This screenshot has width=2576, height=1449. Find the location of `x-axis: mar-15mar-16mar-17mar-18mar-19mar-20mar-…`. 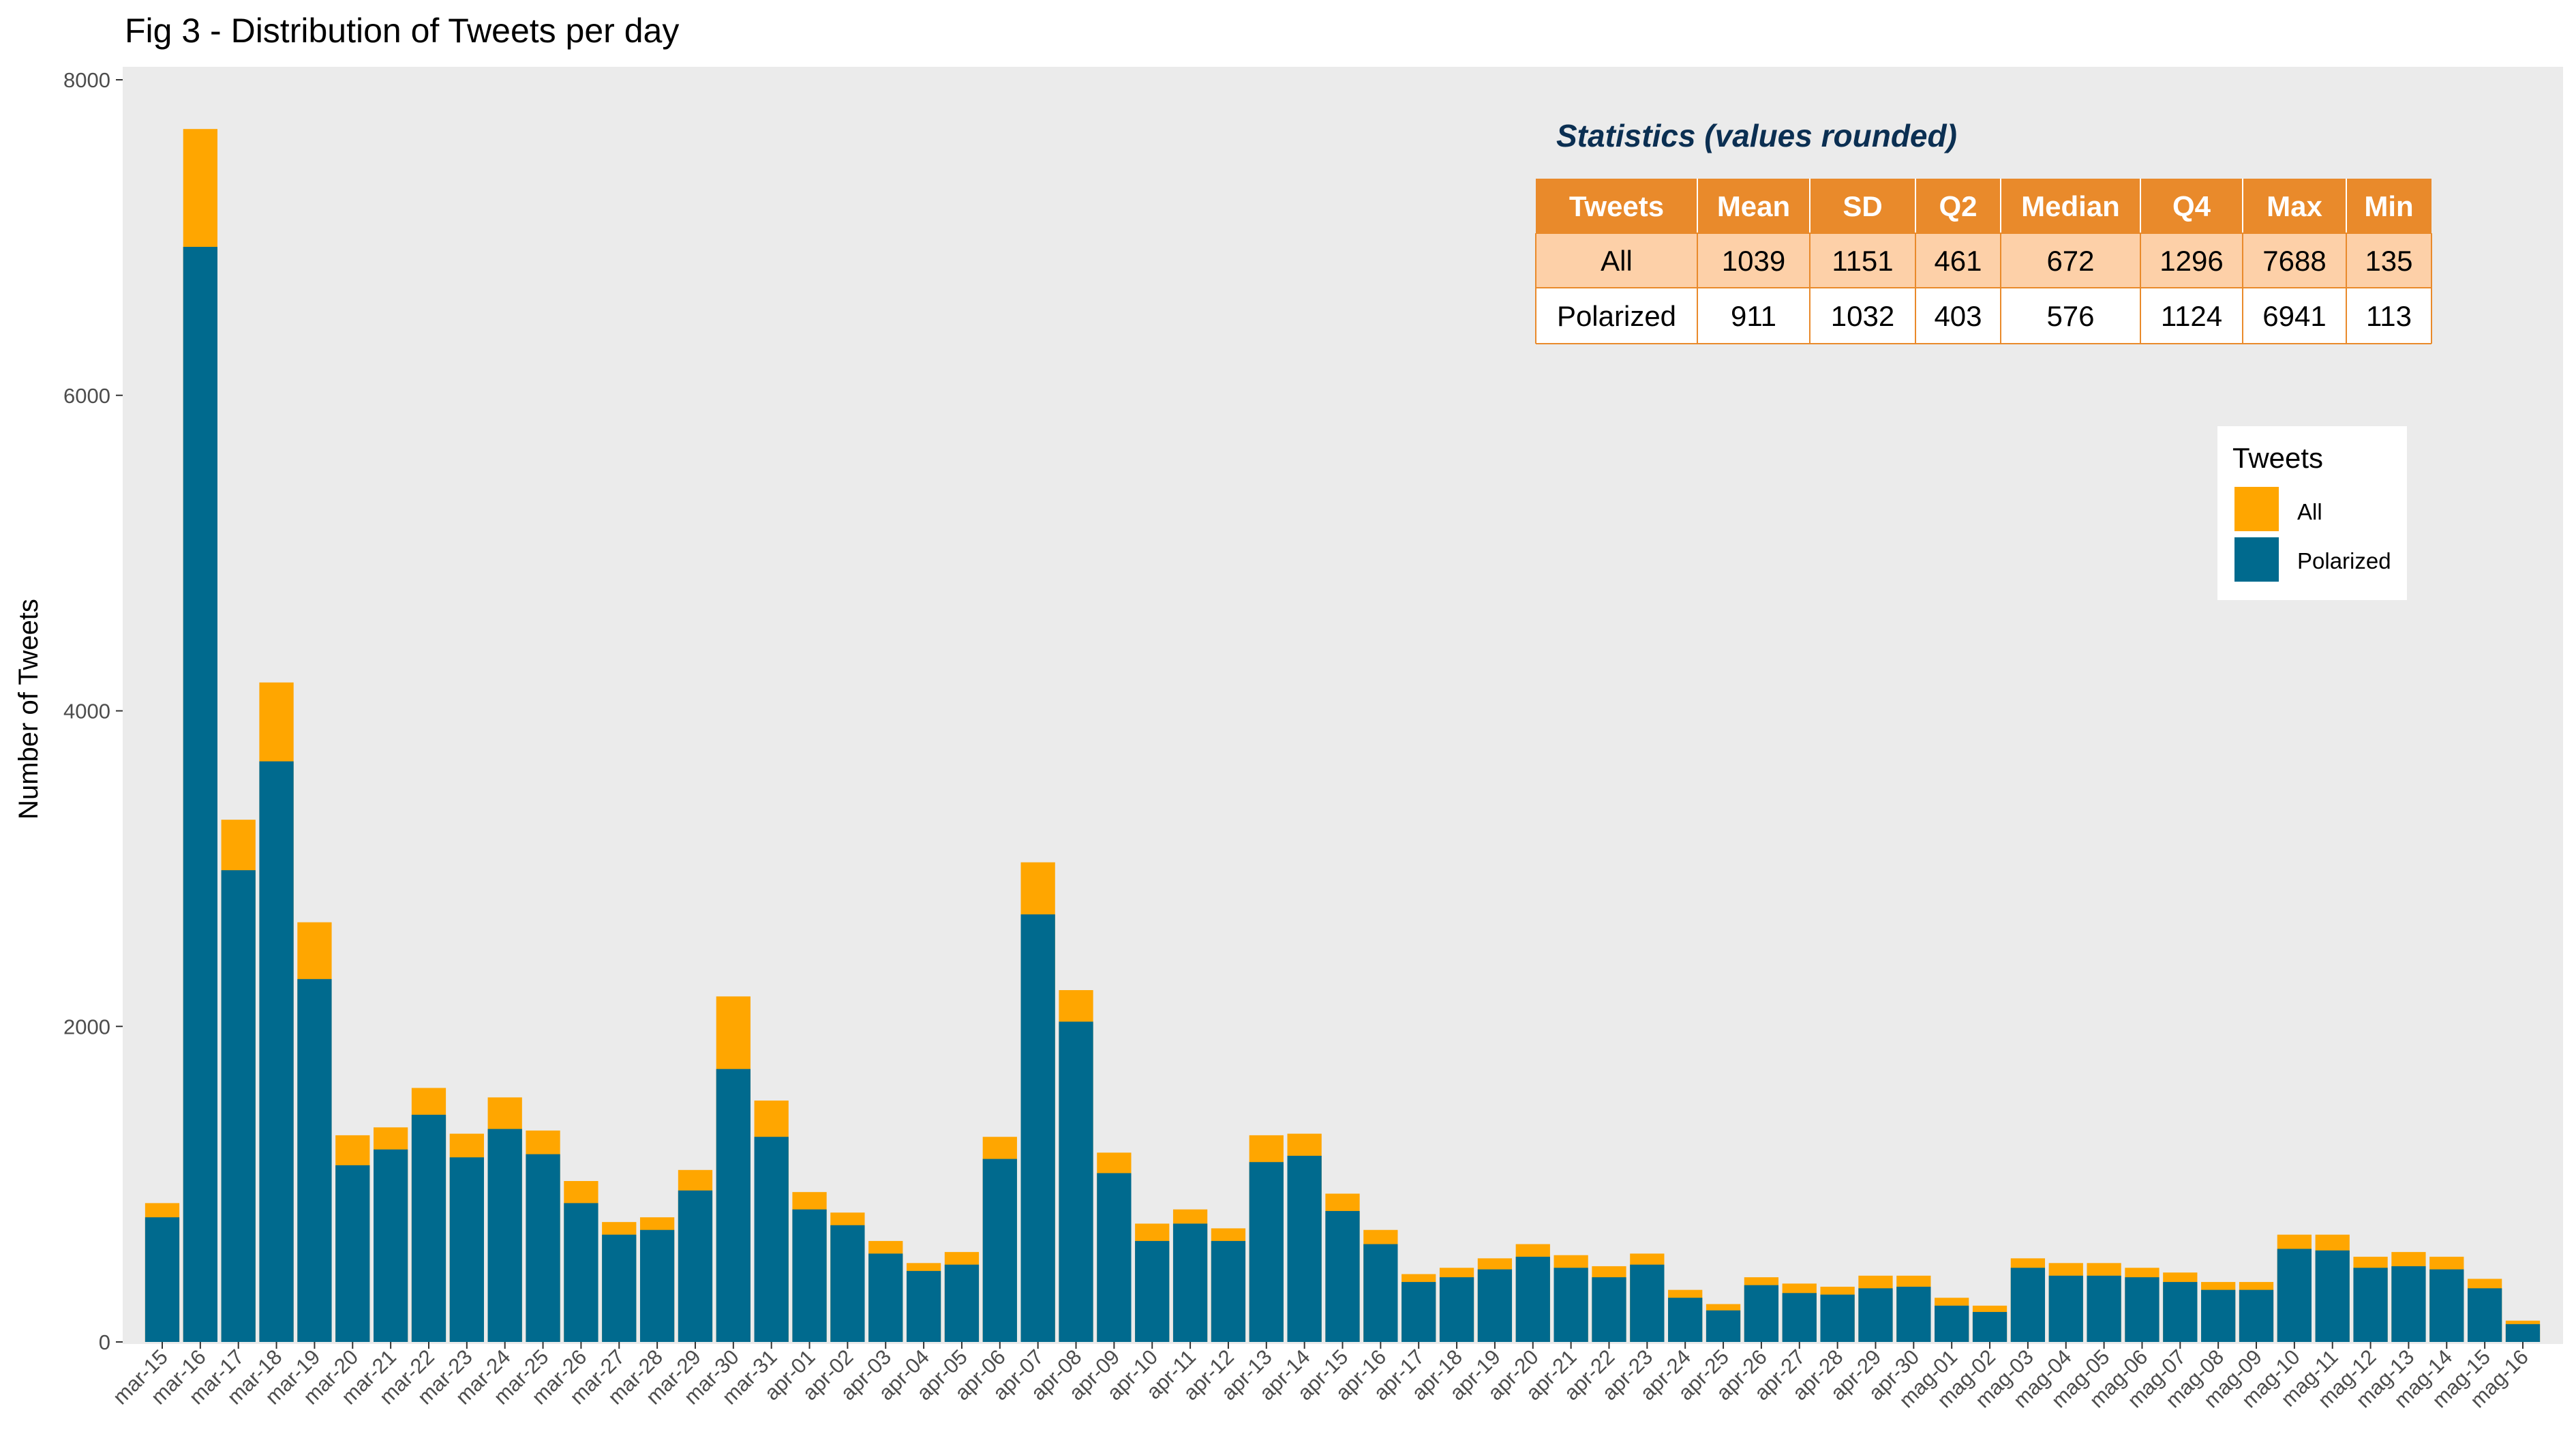

x-axis: mar-15mar-16mar-17mar-18mar-19mar-20mar-… is located at coordinates (1320, 1377).